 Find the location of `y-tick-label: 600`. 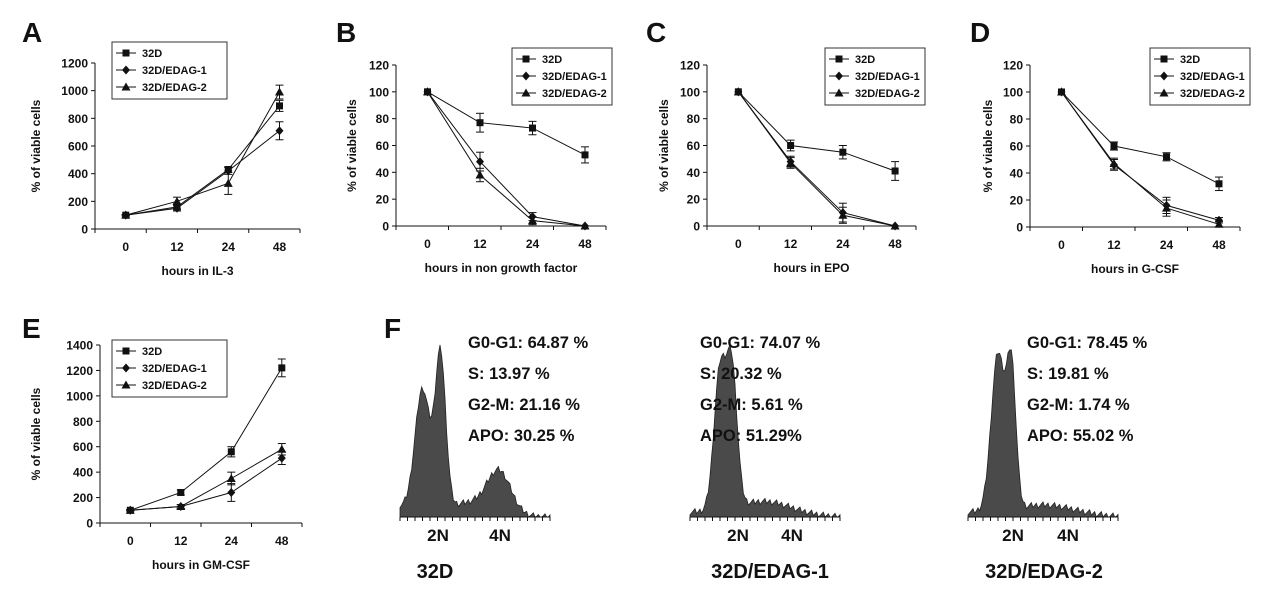

y-tick-label: 600 is located at coordinates (83, 447).